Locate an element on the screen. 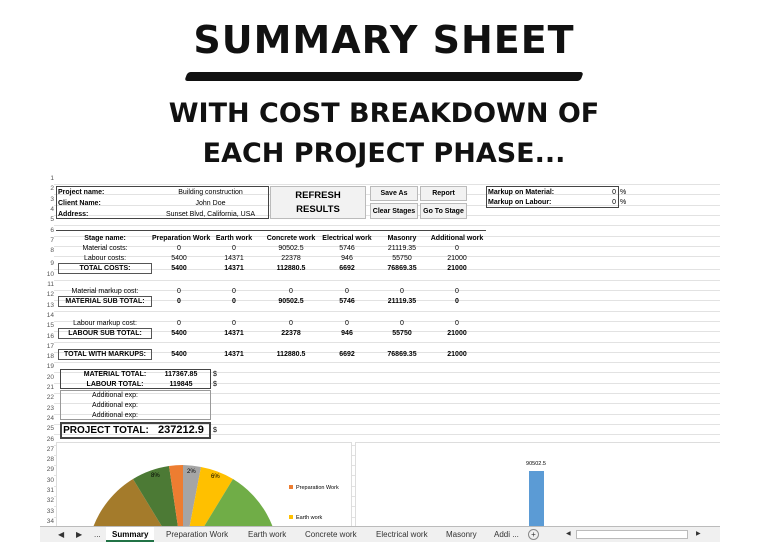 The image size is (768, 543). address-value: Sunset Blvd, California, USA is located at coordinates (210, 214).